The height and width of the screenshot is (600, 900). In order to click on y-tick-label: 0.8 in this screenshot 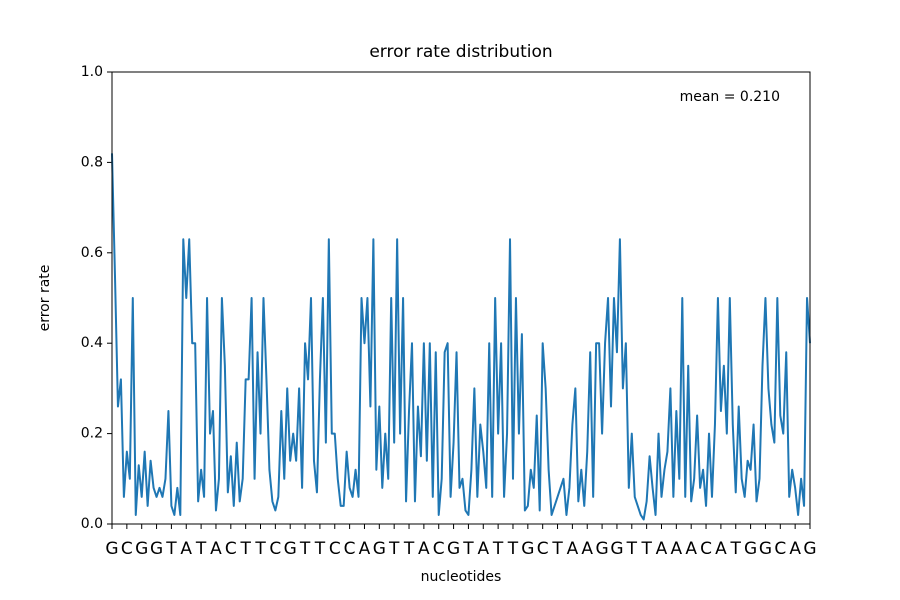, I will do `click(92, 162)`.